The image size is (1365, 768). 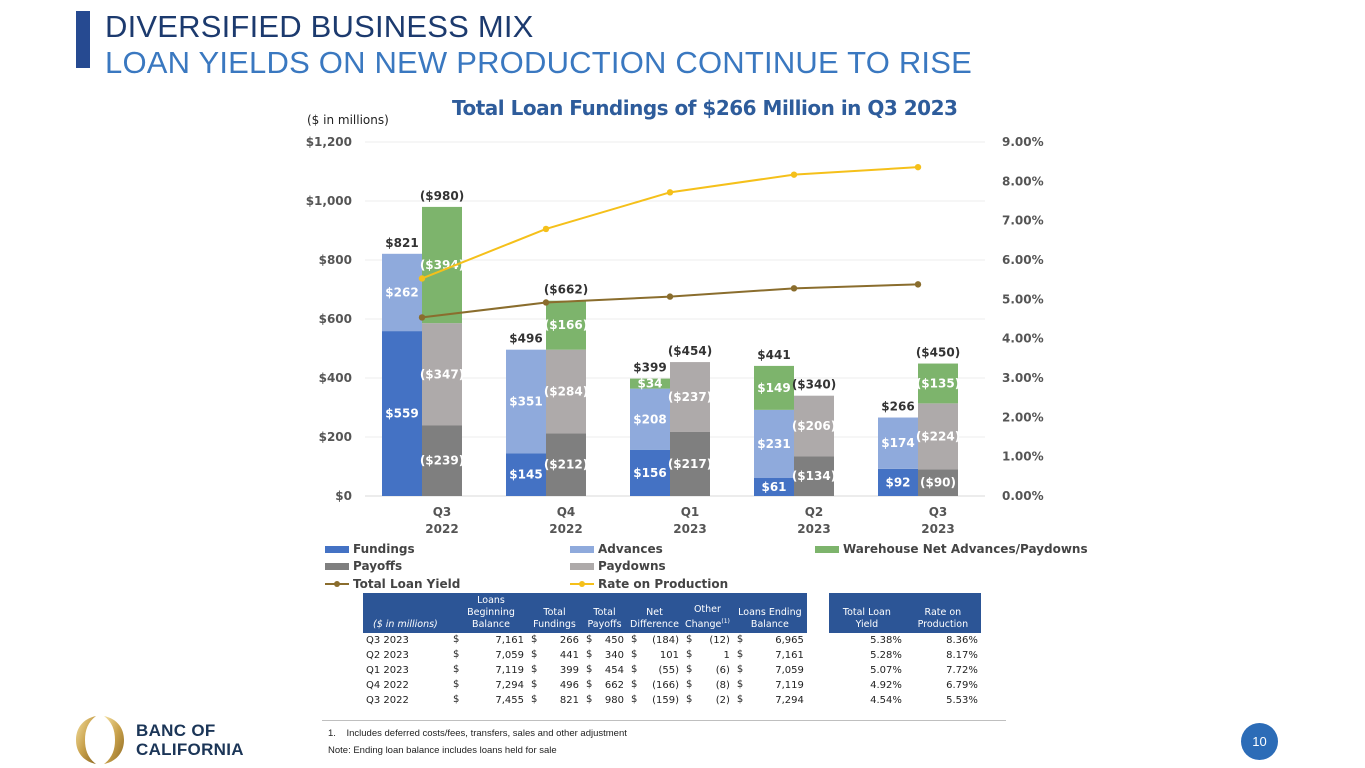 What do you see at coordinates (337, 584) in the screenshot?
I see `legend-line-marker-icon` at bounding box center [337, 584].